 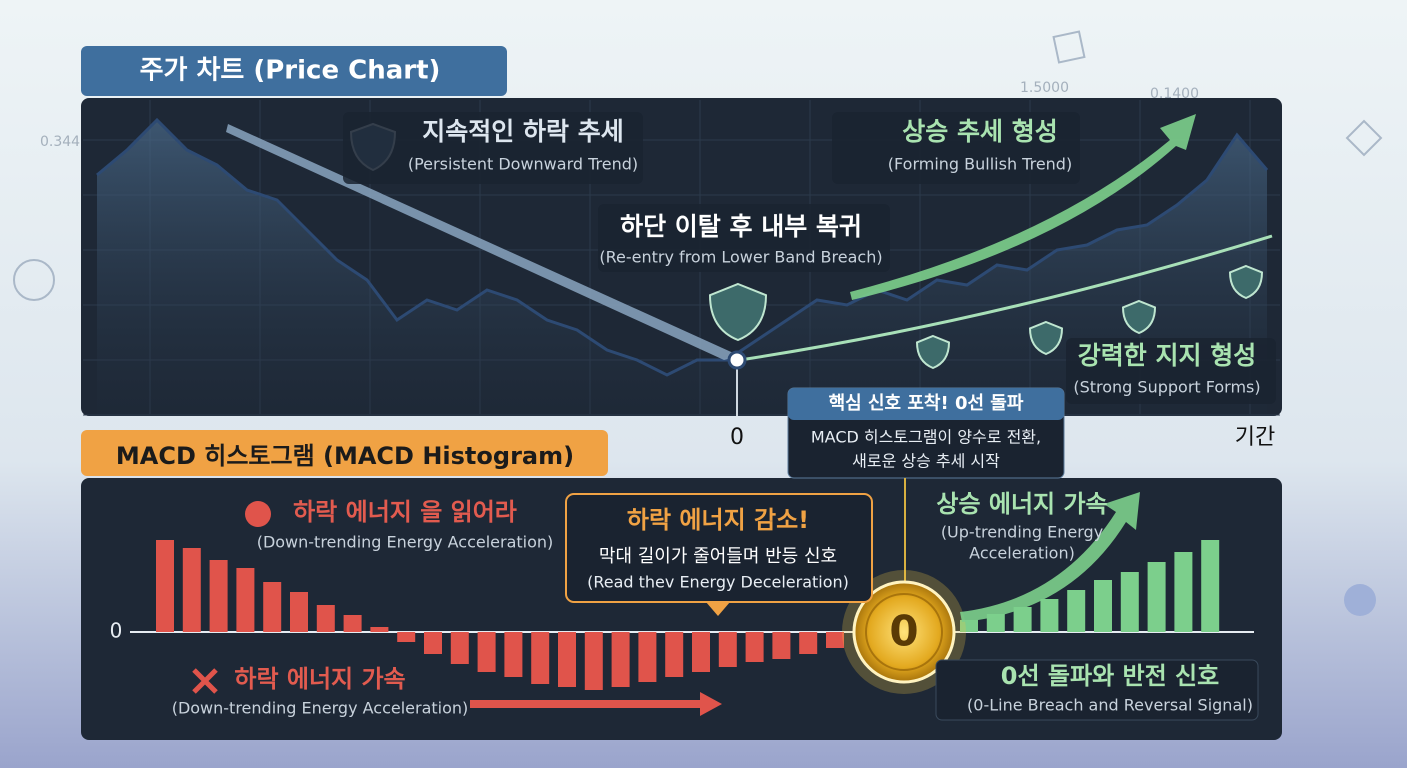 I want to click on annotation-title: 하락 에너지 감소!, so click(x=718, y=520).